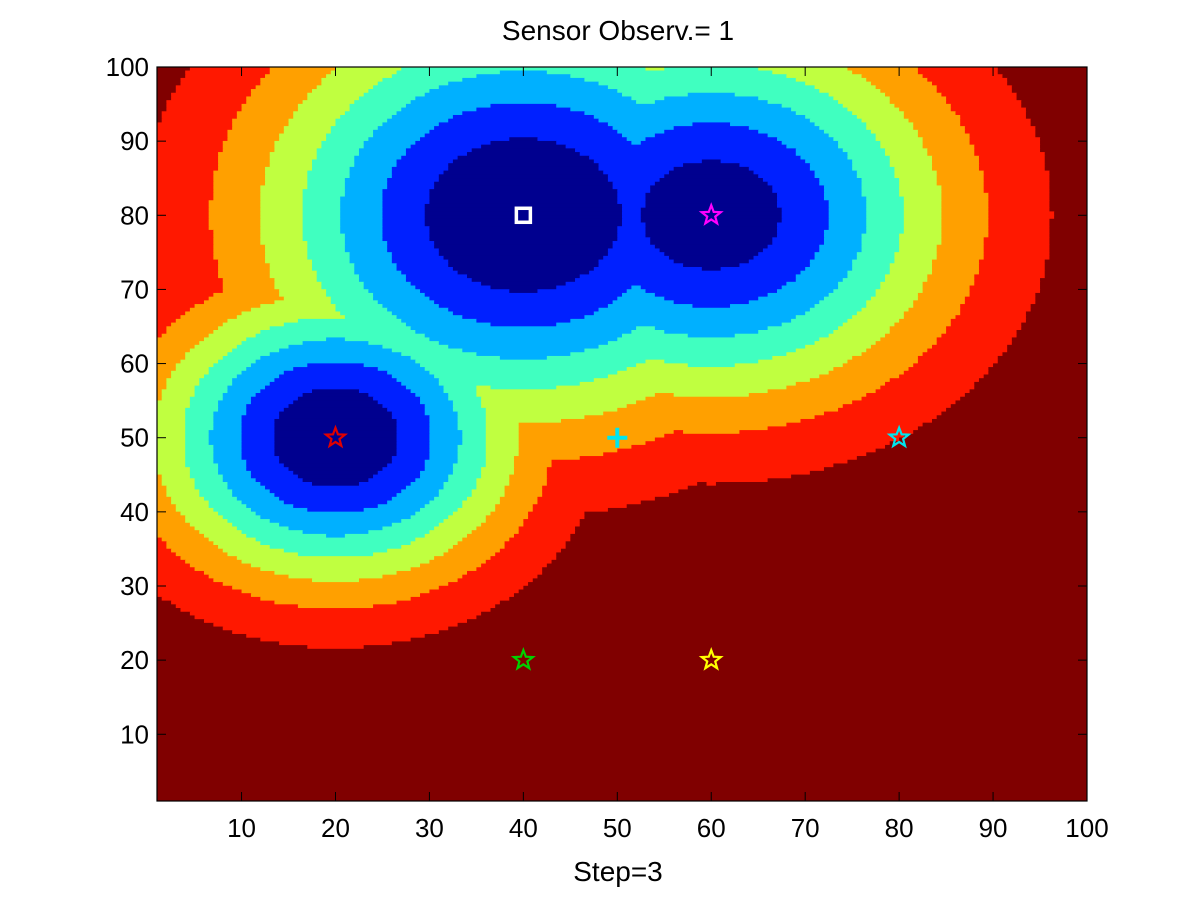  I want to click on star-marker, so click(335, 436).